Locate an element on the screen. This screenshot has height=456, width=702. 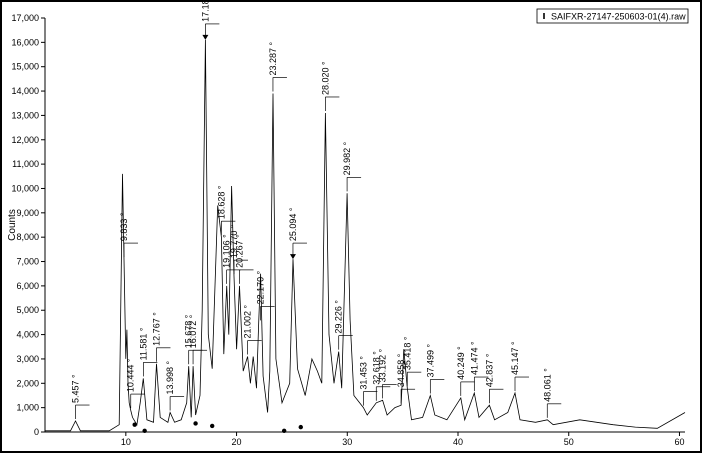
peak-label: 21.002 ° is located at coordinates (252, 329).